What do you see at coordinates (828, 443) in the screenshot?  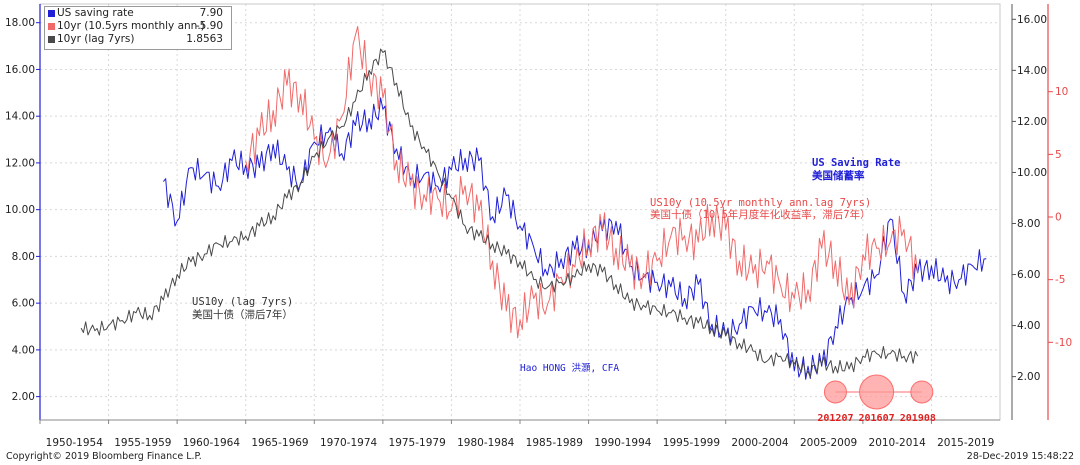 I see `x-tick-label: 2005-2009` at bounding box center [828, 443].